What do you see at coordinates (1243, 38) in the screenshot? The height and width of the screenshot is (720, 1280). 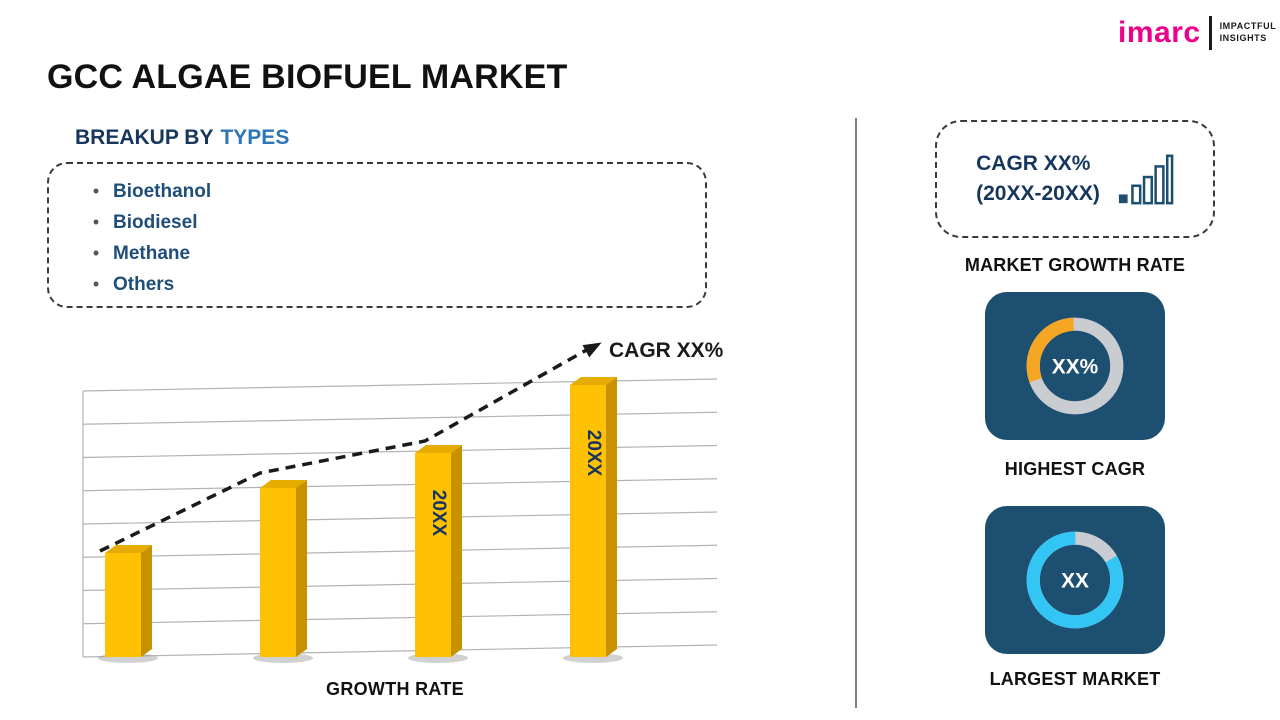 I see `logo-tagline-line2: INSIGHTS` at bounding box center [1243, 38].